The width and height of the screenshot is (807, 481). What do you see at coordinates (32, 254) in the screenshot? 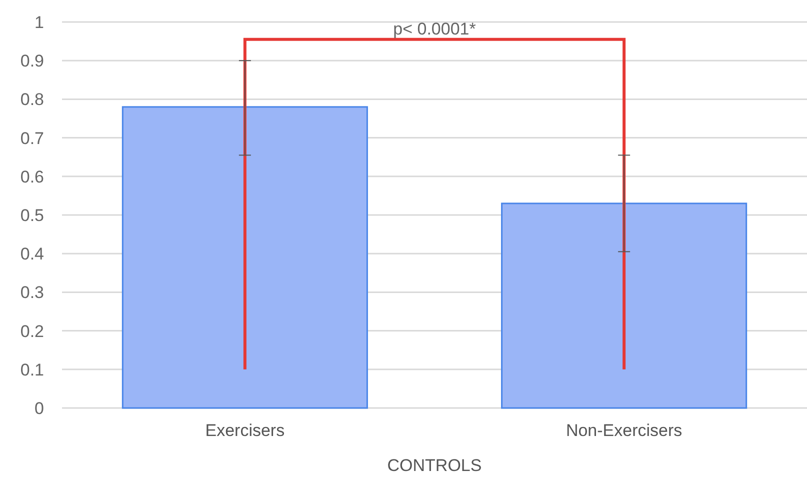
I see `y-tick-label: 0.4` at bounding box center [32, 254].